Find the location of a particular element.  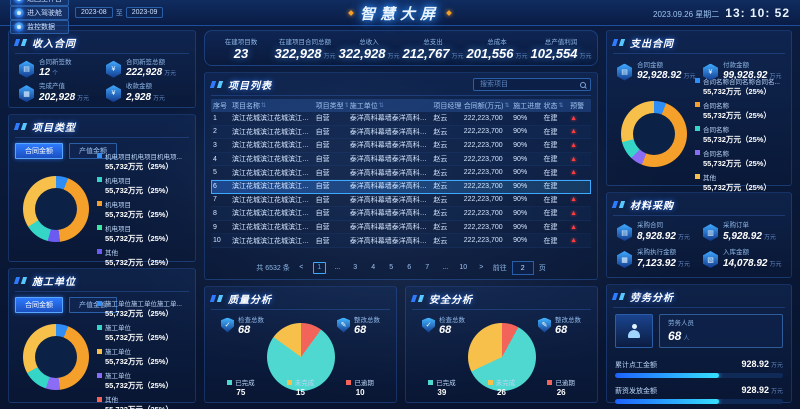

pie-legend-item: 未完成 26 is located at coordinates (501, 387).